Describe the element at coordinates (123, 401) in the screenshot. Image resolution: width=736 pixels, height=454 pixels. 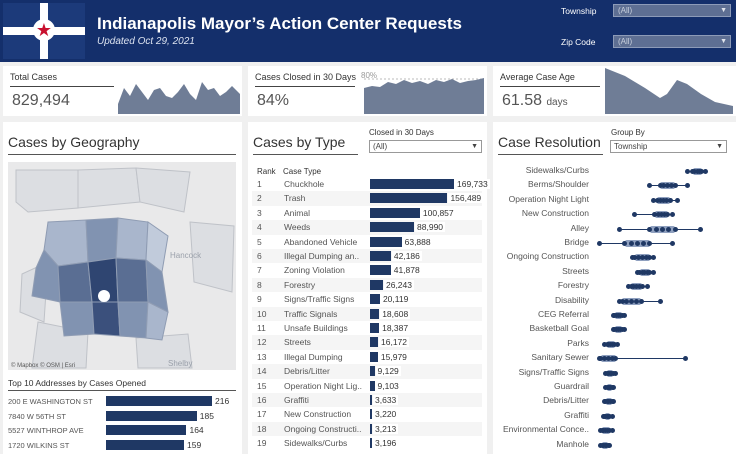
I see `address-row: 200 E WASHINGTON ST 216` at that location.